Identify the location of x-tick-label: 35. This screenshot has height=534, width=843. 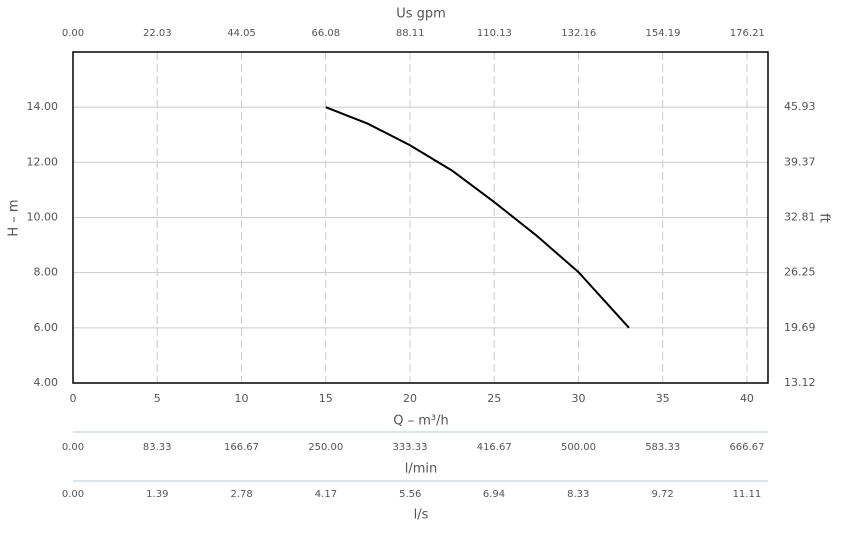
(663, 398).